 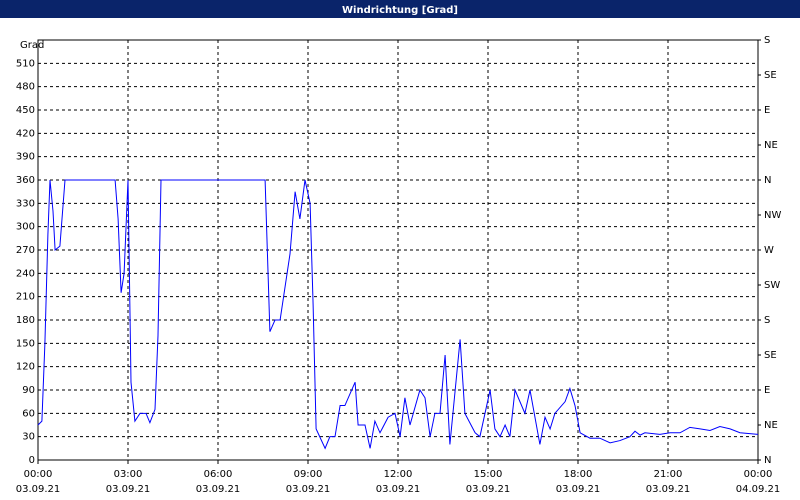 I want to click on chart-title: Windrichtung [Grad], so click(x=400, y=10).